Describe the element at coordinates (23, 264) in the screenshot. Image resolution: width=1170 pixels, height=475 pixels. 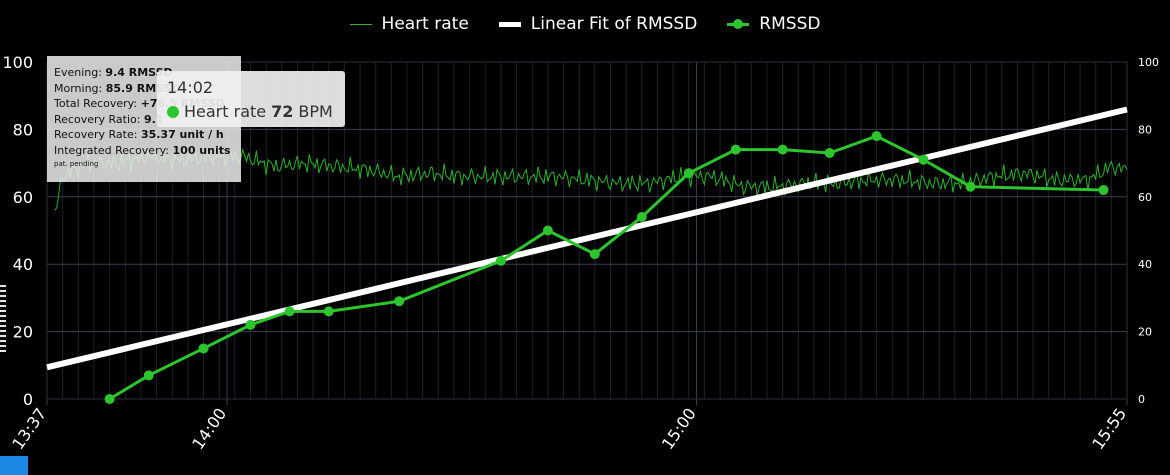
I see `y-tick-label-left: 40` at that location.